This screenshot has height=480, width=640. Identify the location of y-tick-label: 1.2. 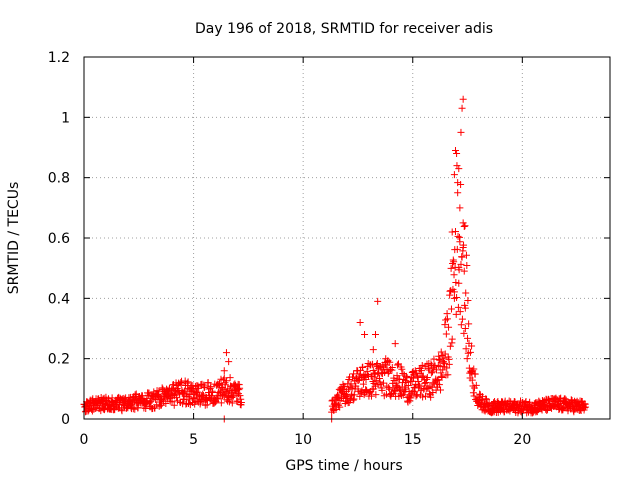
(59, 58).